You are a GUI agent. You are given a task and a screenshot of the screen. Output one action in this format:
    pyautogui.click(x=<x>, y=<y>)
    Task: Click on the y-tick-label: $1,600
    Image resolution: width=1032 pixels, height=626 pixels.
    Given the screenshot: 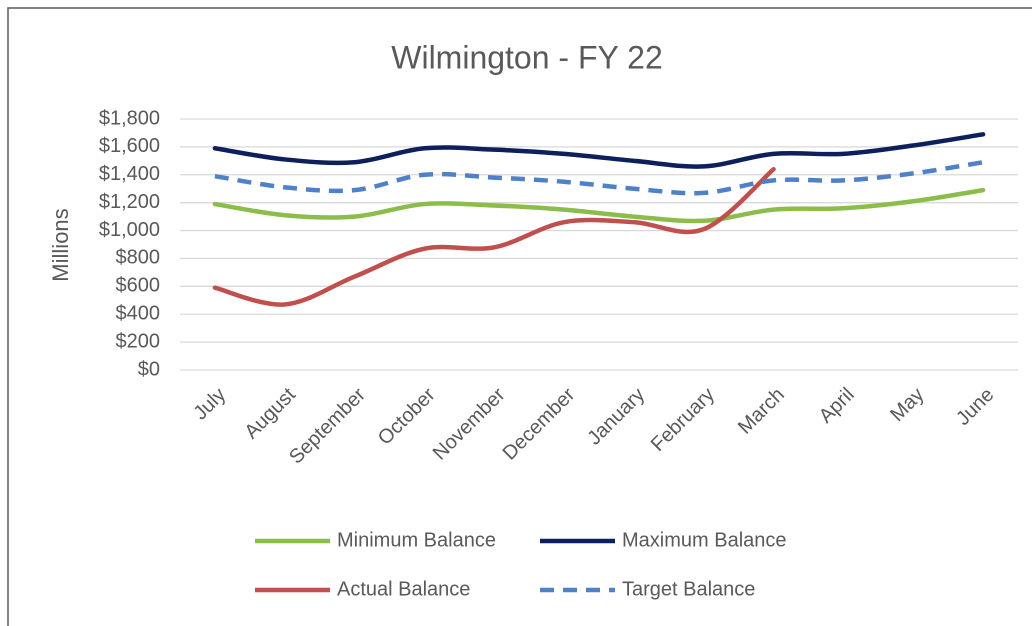 What is the action you would take?
    pyautogui.click(x=129, y=146)
    